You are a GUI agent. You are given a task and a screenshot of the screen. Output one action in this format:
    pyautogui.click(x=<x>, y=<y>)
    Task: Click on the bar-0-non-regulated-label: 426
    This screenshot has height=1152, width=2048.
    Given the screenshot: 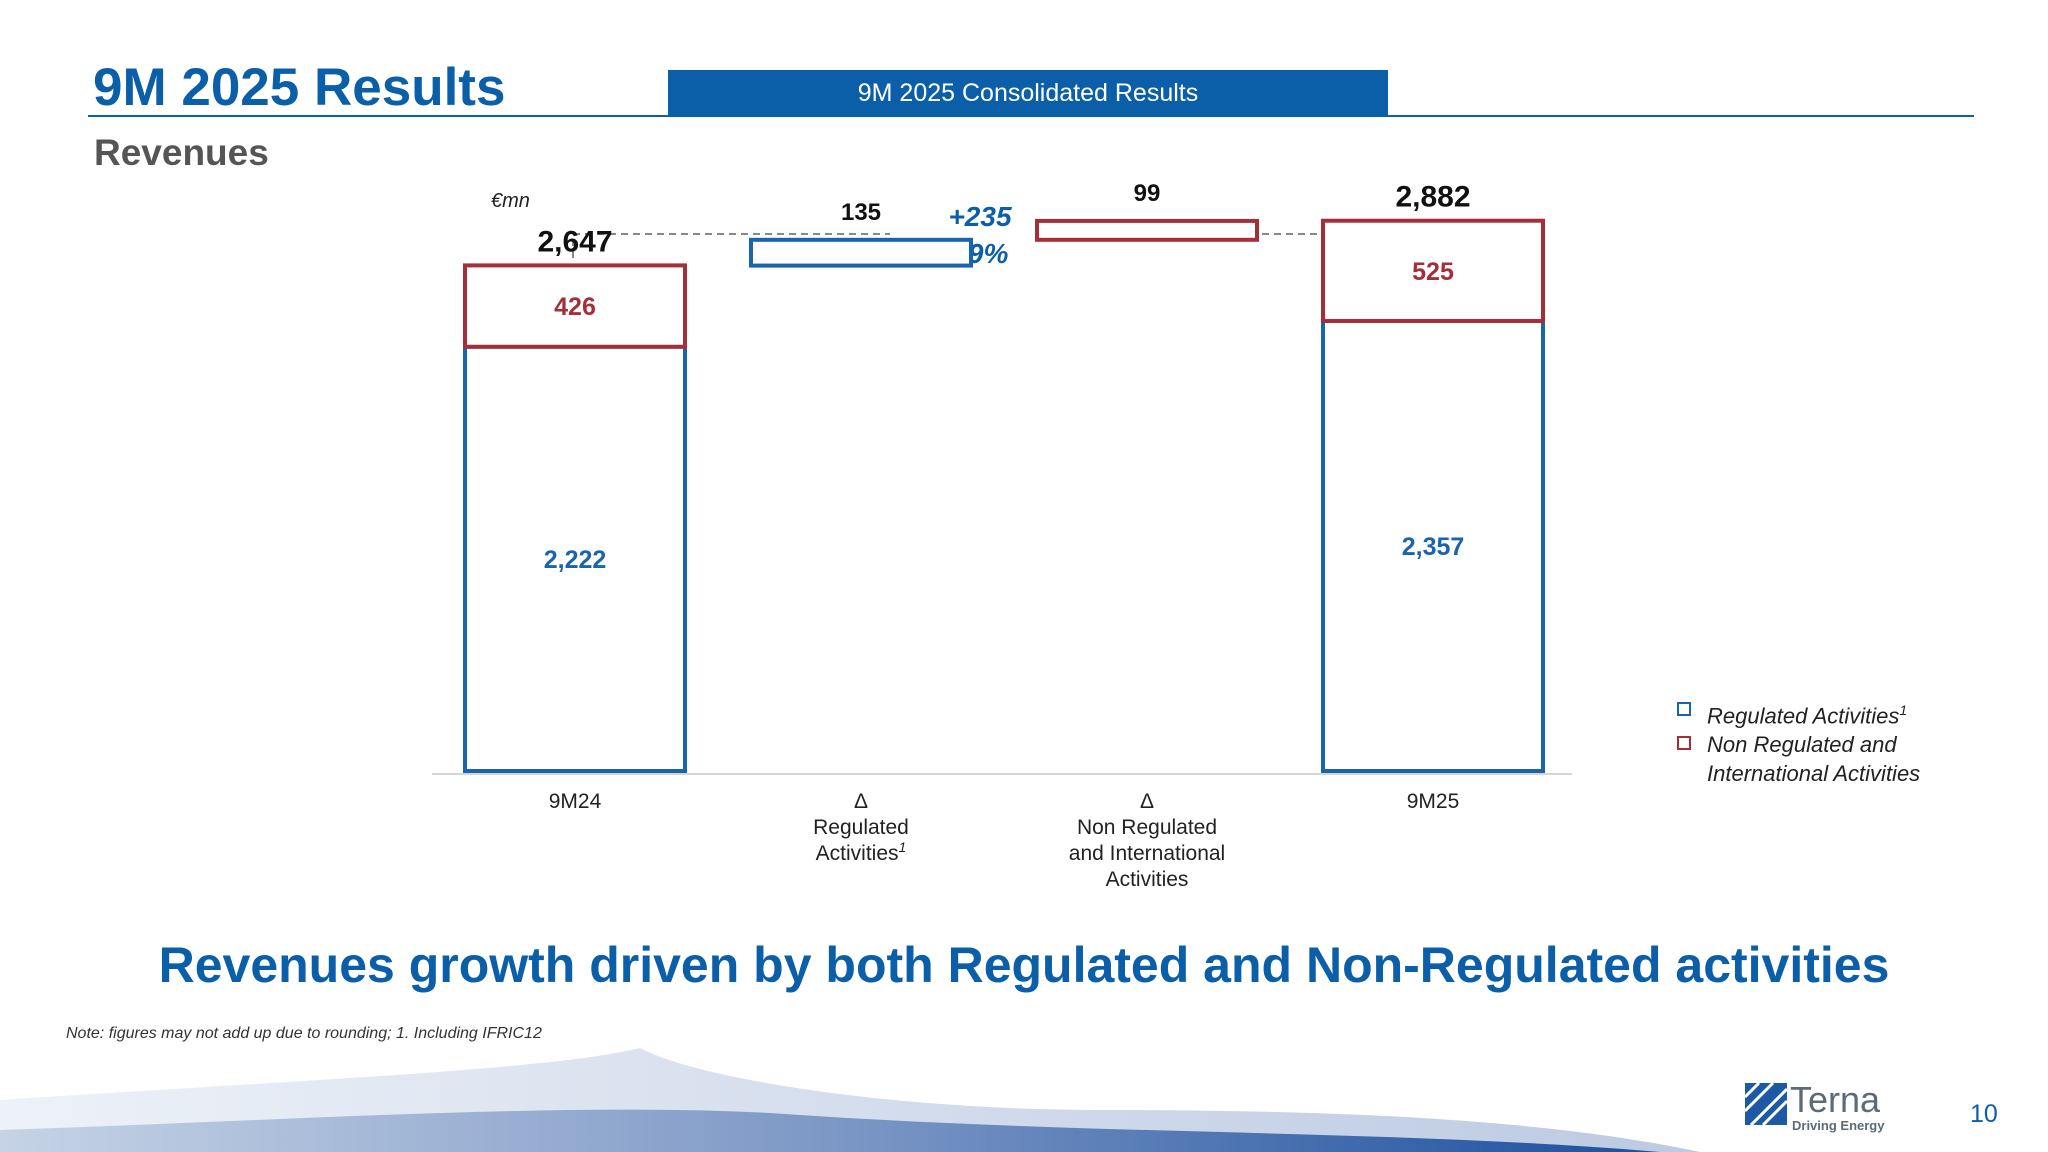 What is the action you would take?
    pyautogui.click(x=575, y=307)
    